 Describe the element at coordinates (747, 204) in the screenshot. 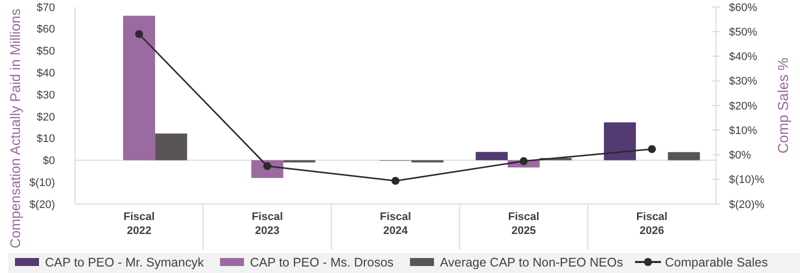

I see `y2-tick-label: $(20)%` at that location.